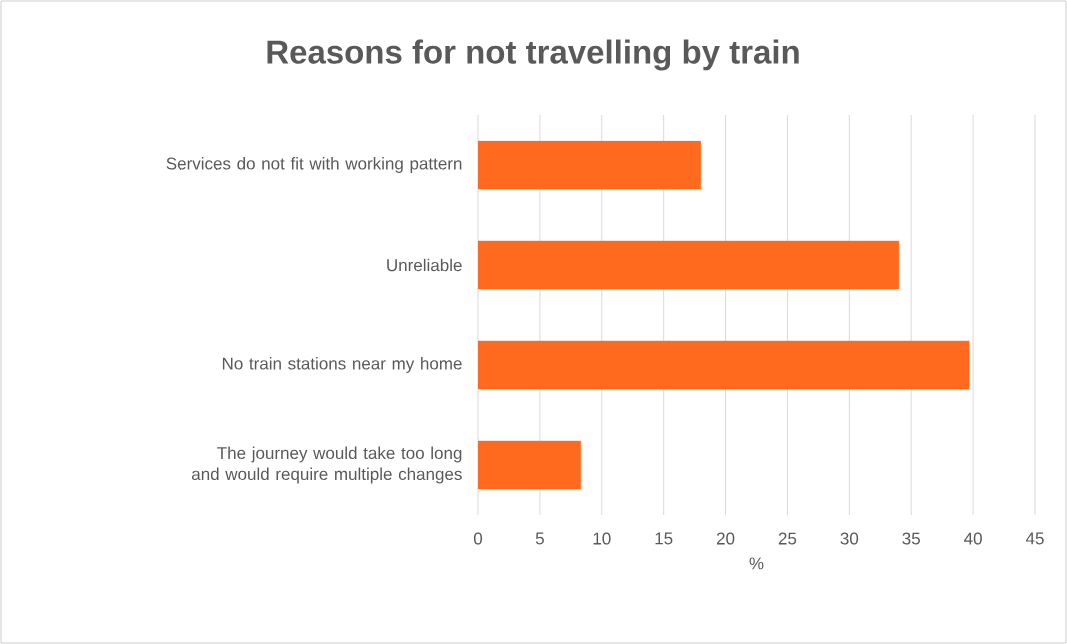  Describe the element at coordinates (756, 563) in the screenshot. I see `x-axis-title: %` at that location.